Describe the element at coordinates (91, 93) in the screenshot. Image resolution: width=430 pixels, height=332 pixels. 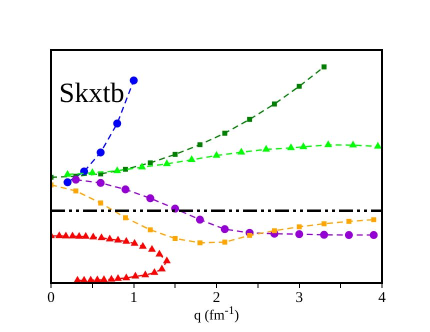
I see `annotation: Skxtb` at that location.